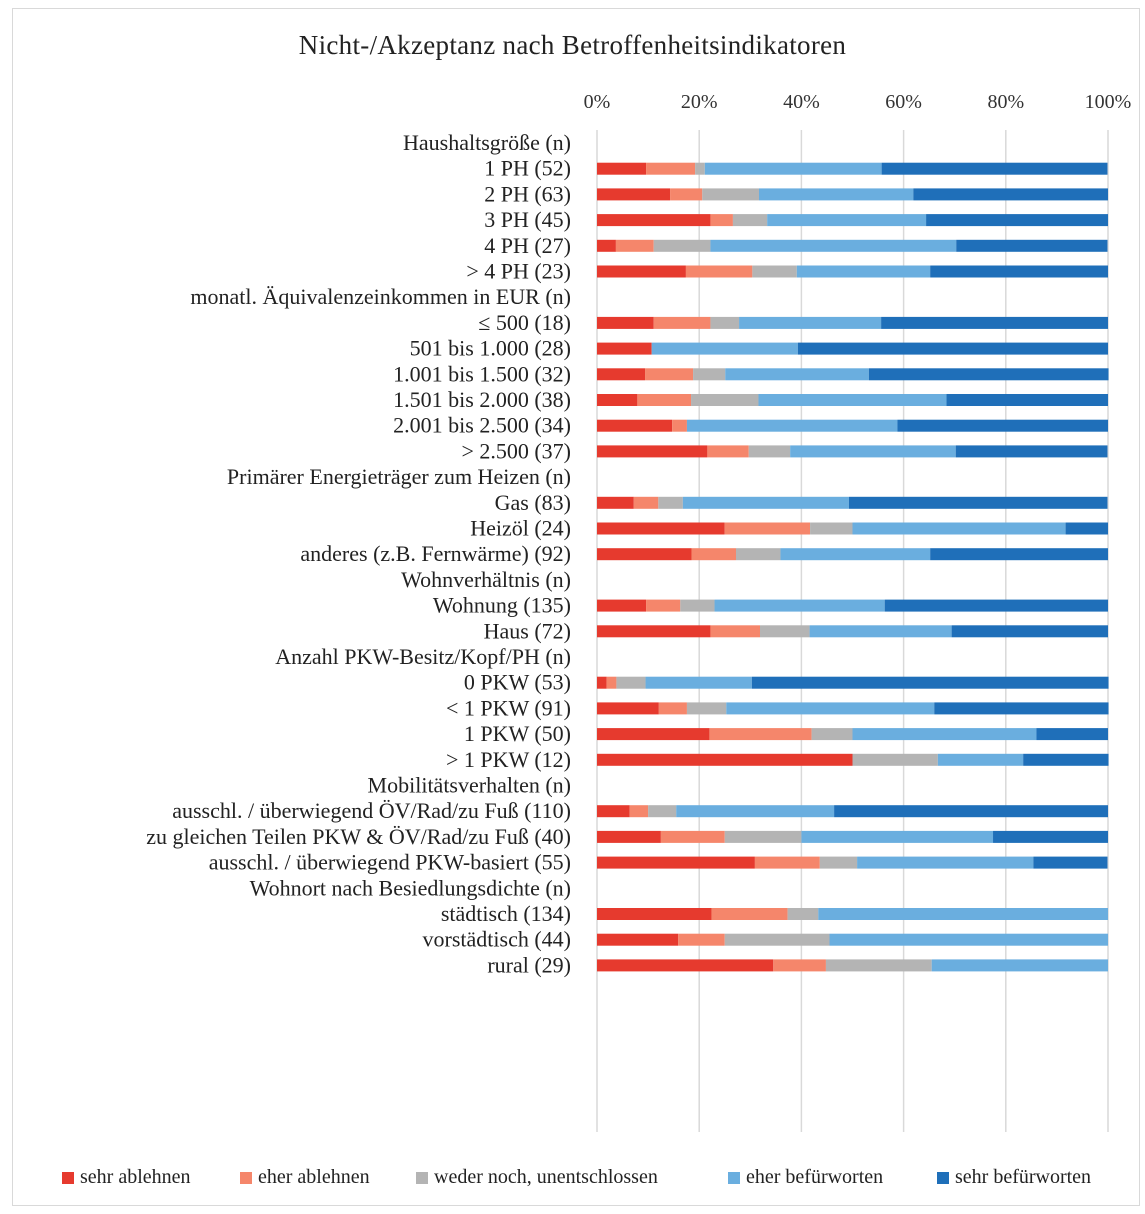  Describe the element at coordinates (314, 1177) in the screenshot. I see `legend-label: eher ablehnen` at that location.